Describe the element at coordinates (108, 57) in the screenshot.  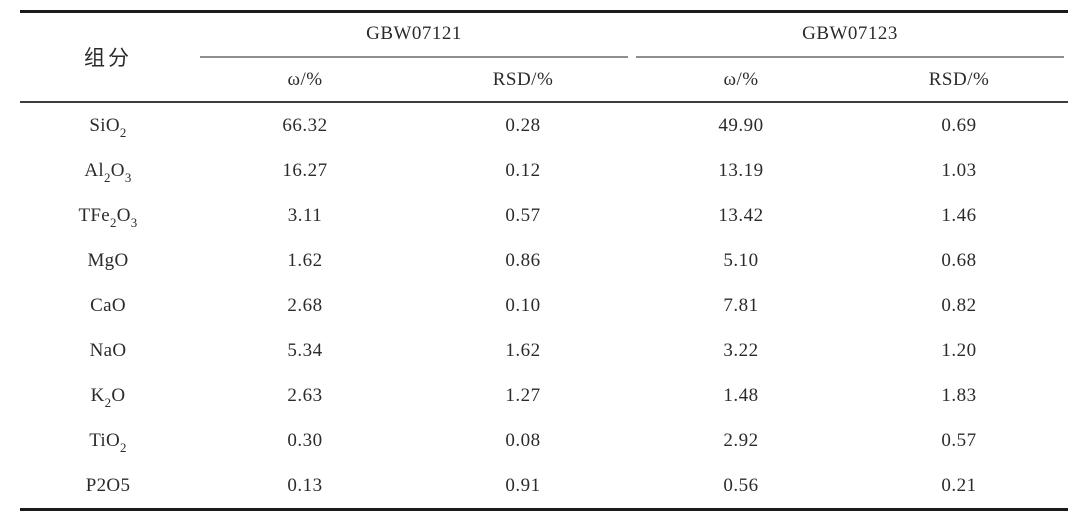
I see `component-column-header: 组分` at that location.